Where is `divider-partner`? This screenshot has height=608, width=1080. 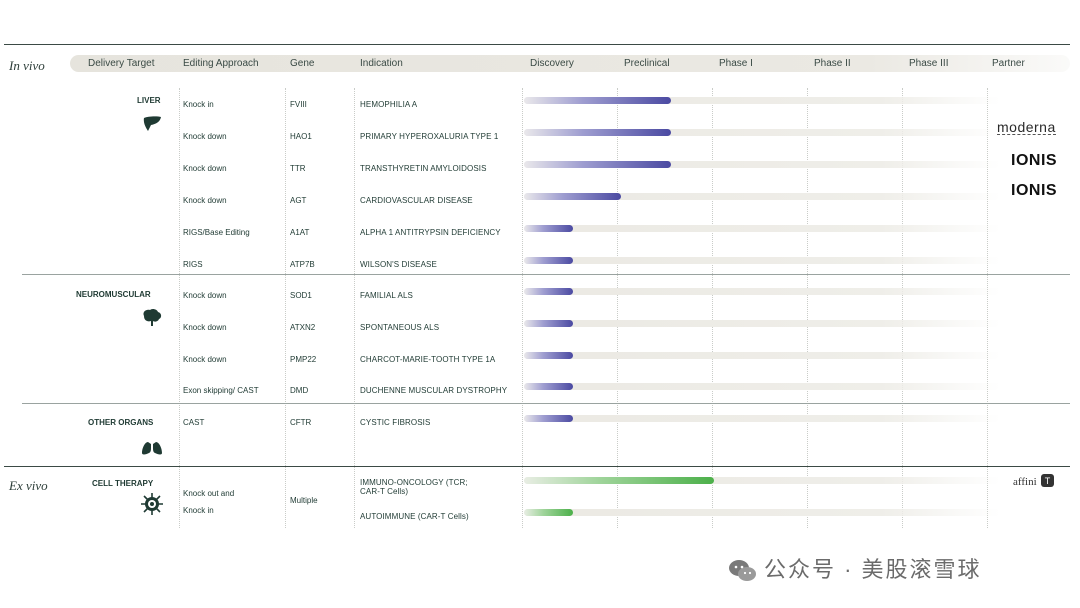 divider-partner is located at coordinates (987, 308).